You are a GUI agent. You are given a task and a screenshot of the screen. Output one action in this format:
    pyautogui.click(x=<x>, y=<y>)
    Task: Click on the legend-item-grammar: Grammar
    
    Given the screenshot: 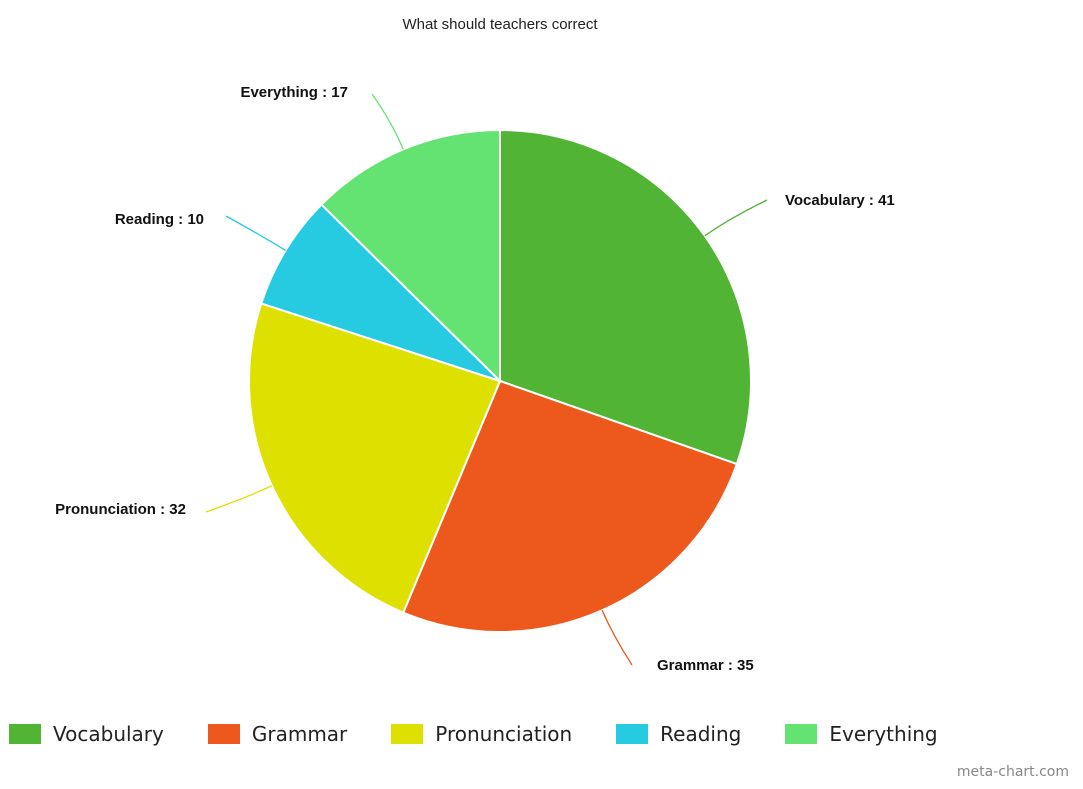 What is the action you would take?
    pyautogui.click(x=277, y=734)
    